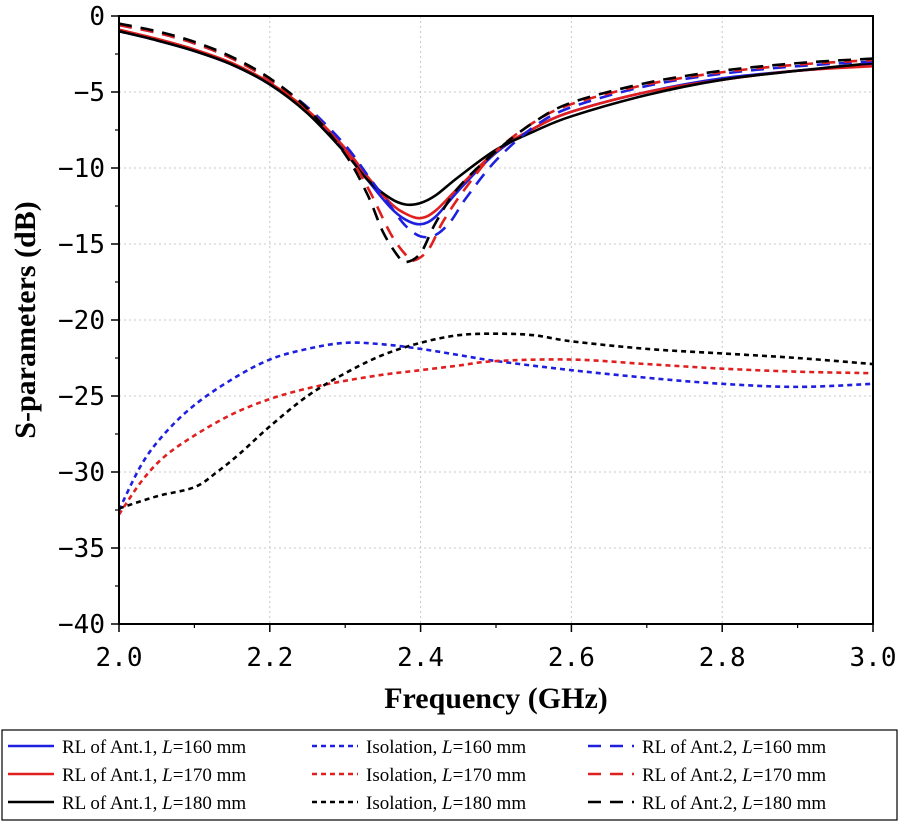 This screenshot has width=900, height=824. I want to click on x-tick-label: 3.0, so click(873, 658).